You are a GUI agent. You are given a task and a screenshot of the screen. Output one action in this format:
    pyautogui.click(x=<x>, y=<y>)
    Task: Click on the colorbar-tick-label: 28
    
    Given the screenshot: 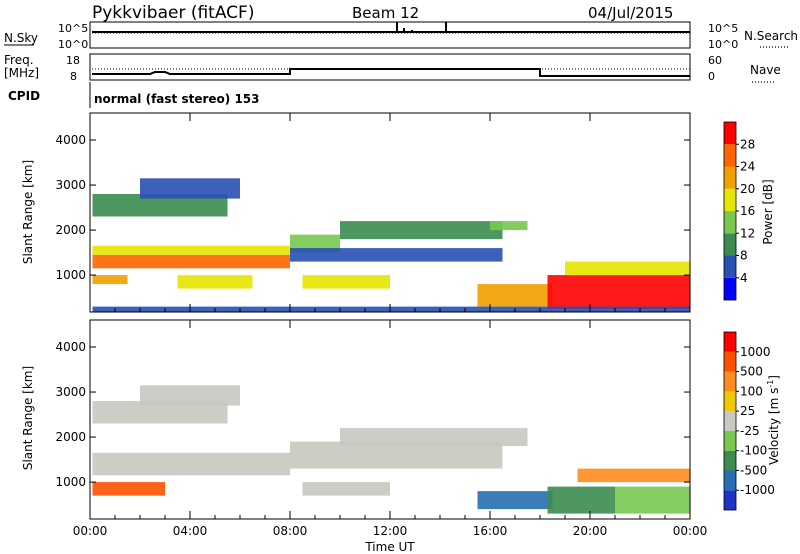 What is the action you would take?
    pyautogui.click(x=747, y=144)
    